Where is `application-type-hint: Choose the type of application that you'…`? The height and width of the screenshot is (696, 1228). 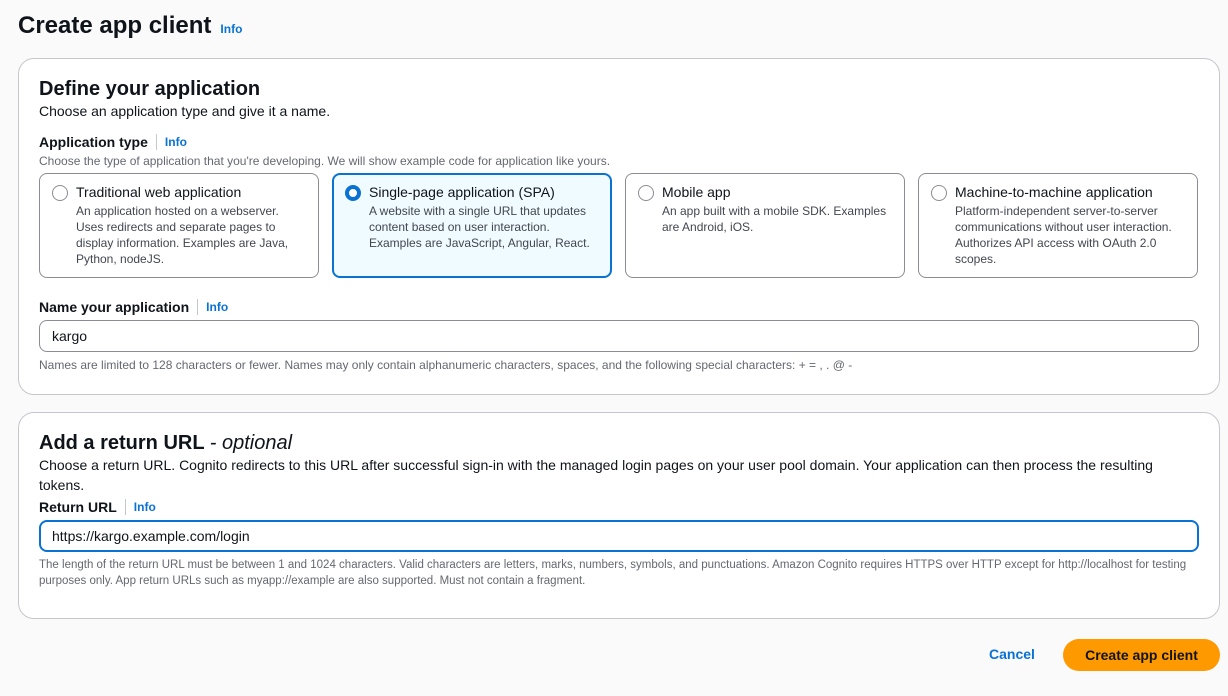 application-type-hint: Choose the type of application that you'… is located at coordinates (325, 161).